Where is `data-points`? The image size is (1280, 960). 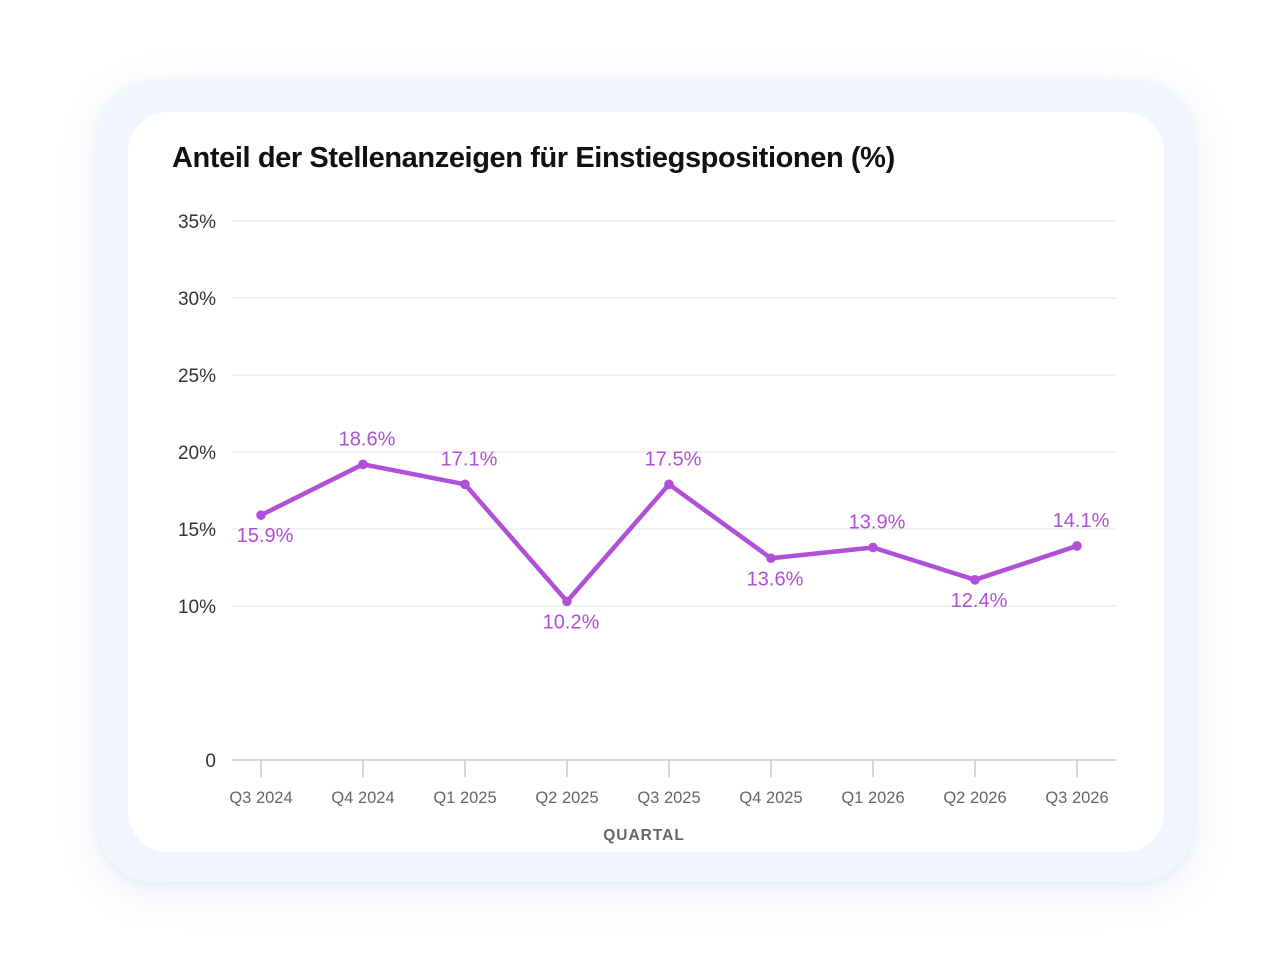
data-points is located at coordinates (669, 533).